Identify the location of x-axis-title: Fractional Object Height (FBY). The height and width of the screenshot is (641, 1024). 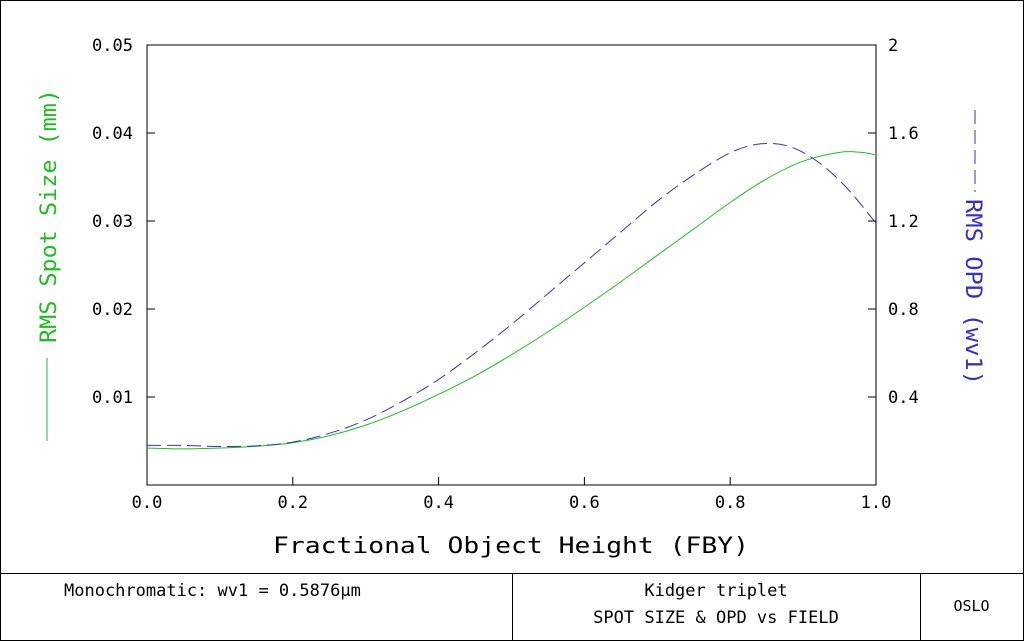
(511, 546).